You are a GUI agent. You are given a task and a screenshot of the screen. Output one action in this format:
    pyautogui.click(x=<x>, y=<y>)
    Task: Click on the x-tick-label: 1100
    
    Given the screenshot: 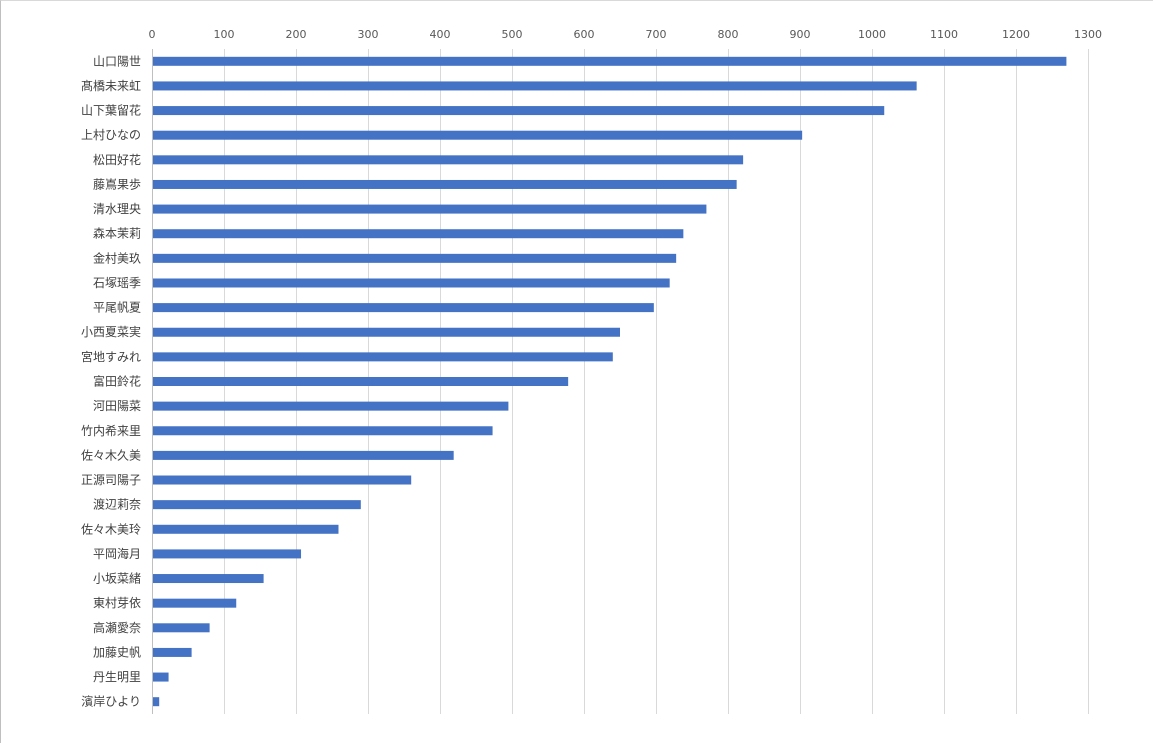 What is the action you would take?
    pyautogui.click(x=944, y=34)
    